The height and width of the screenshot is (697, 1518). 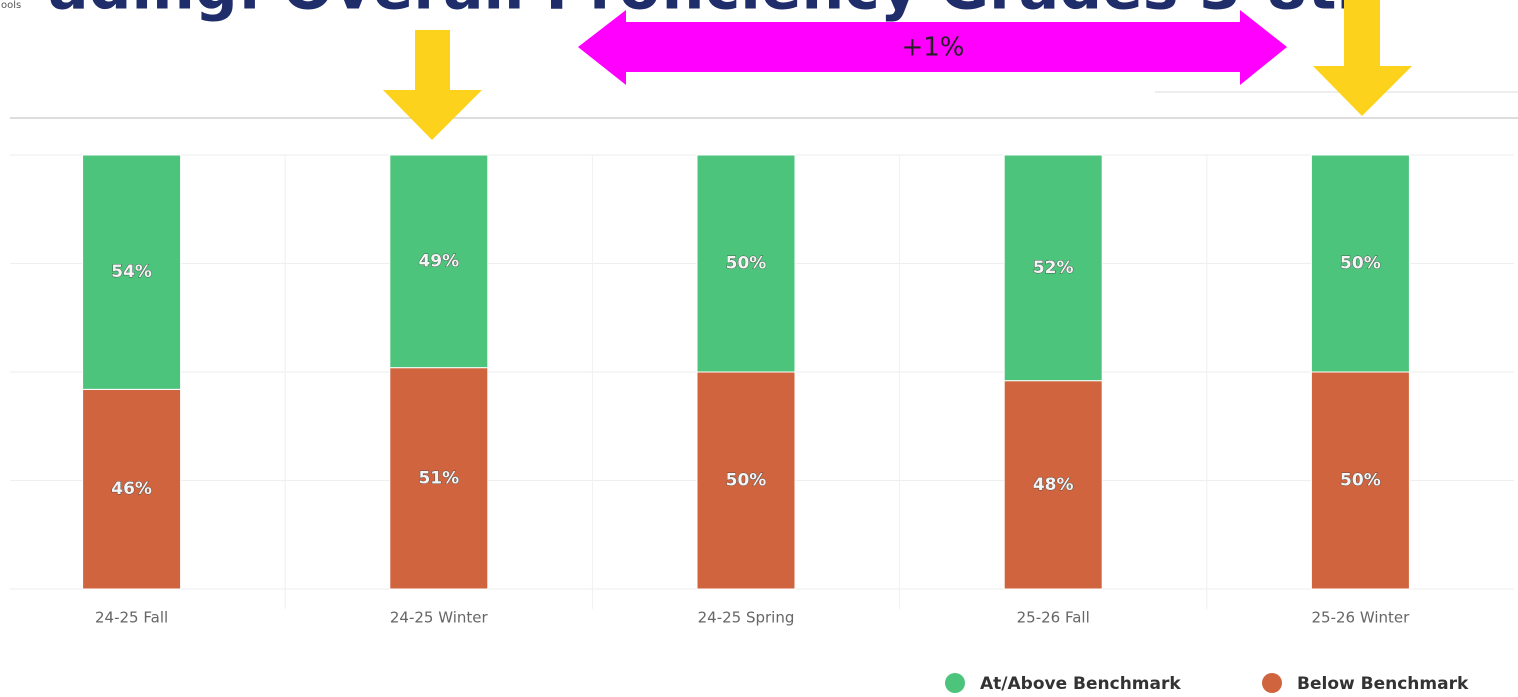 I want to click on x-tick-label: 24-25 Spring, so click(x=746, y=618).